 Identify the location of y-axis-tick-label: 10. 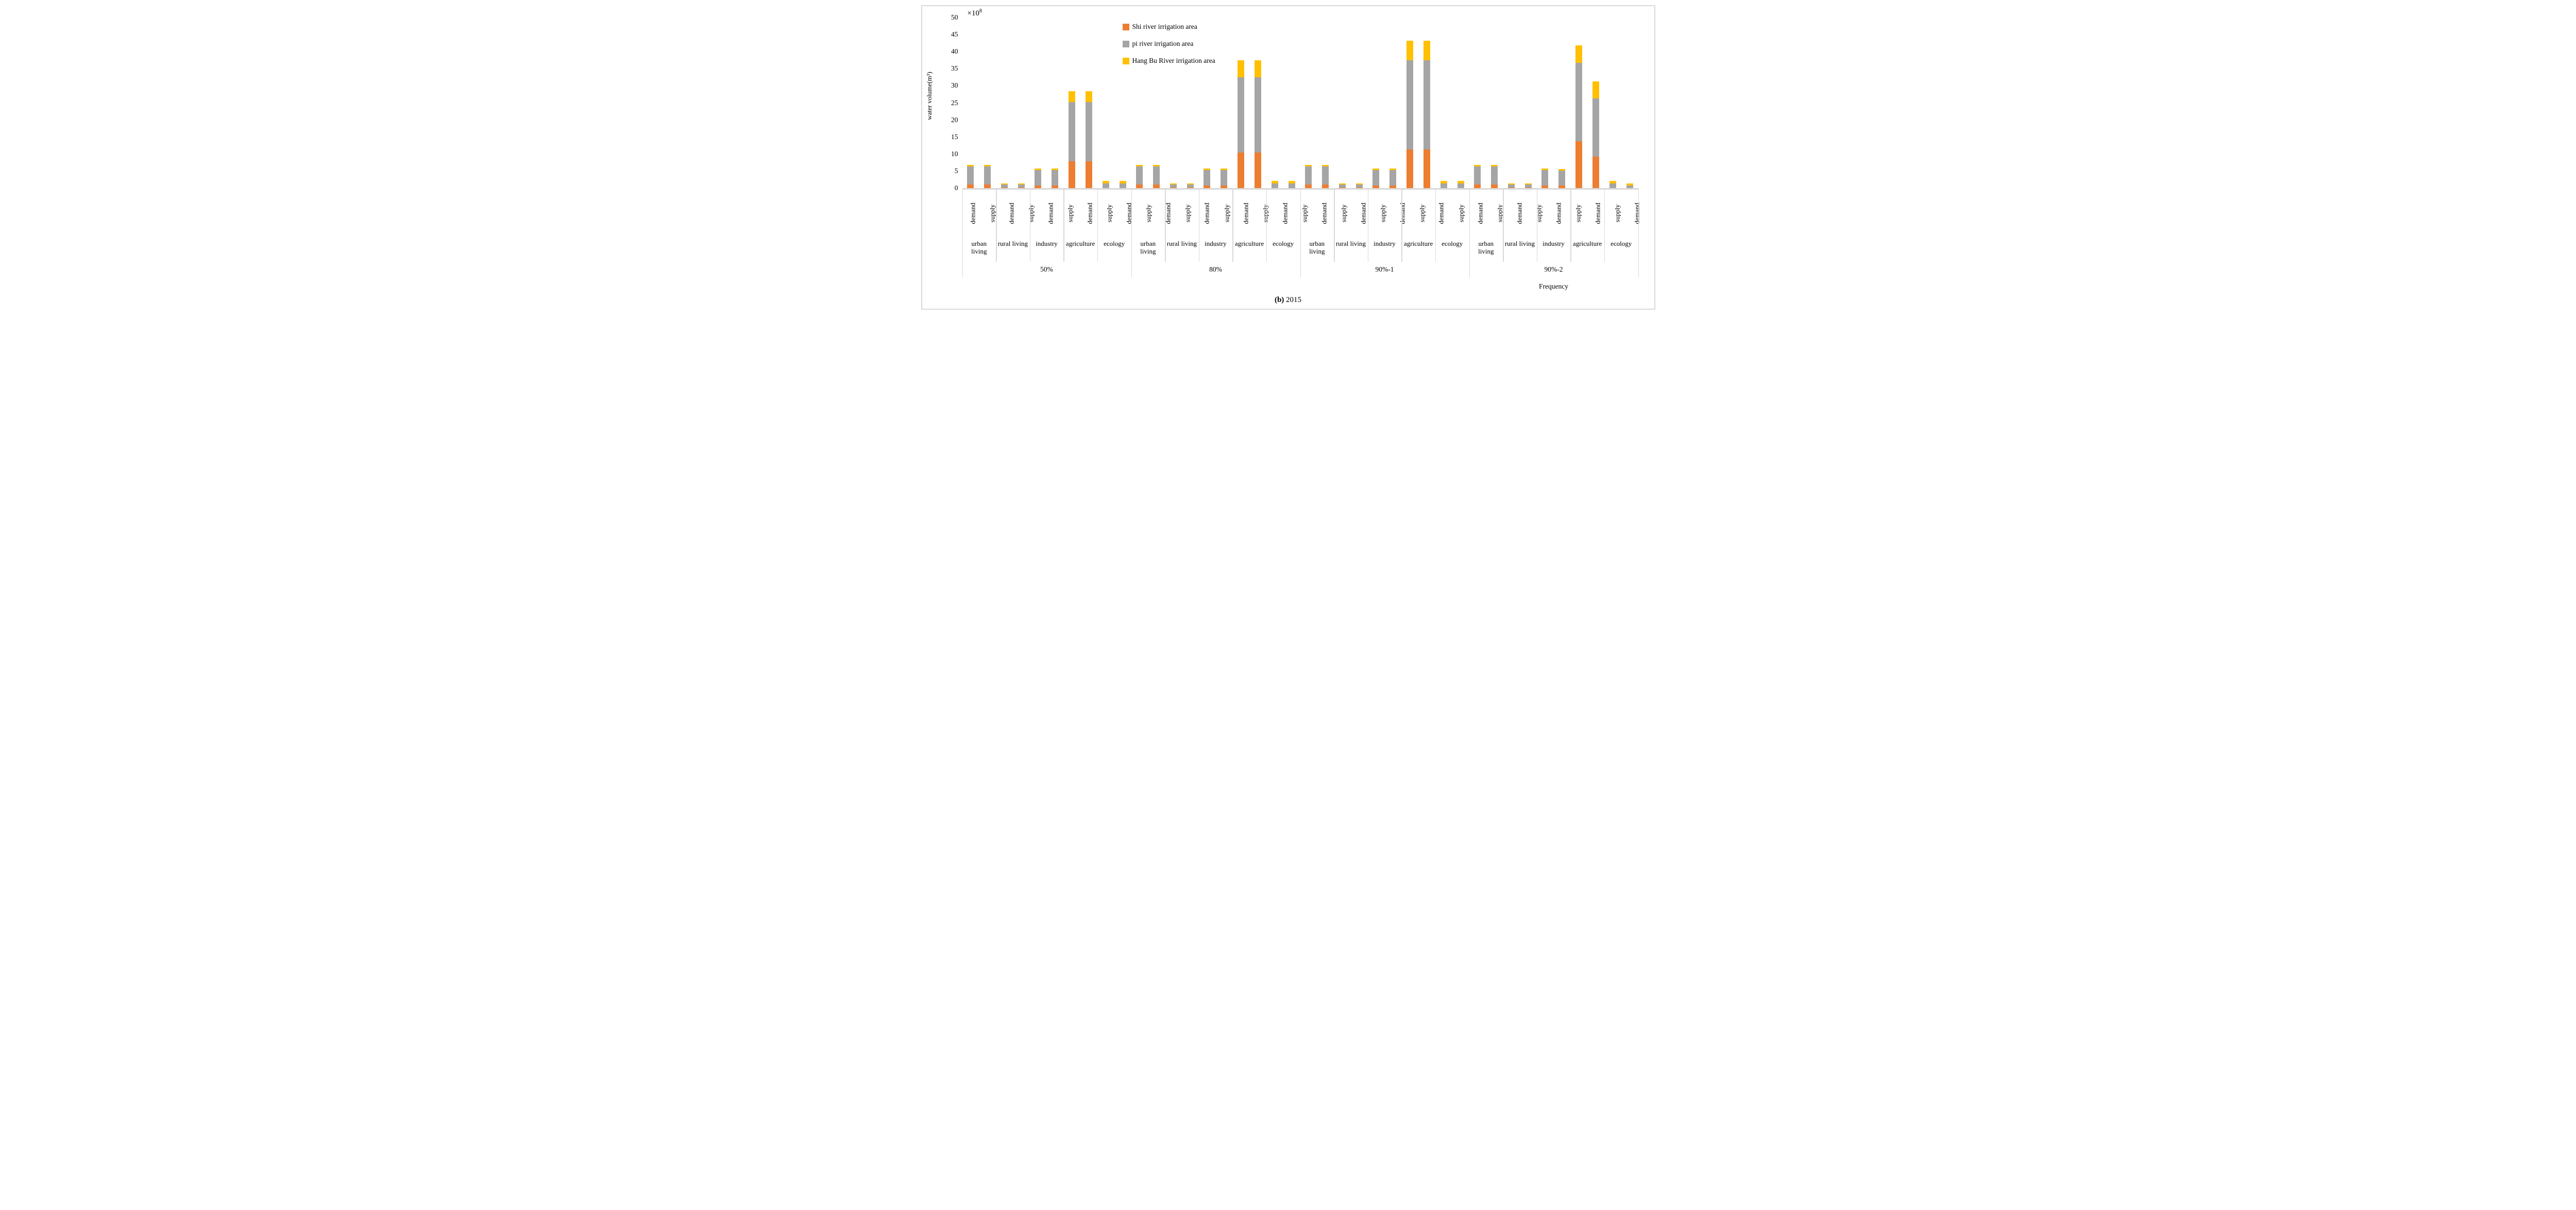
(954, 154).